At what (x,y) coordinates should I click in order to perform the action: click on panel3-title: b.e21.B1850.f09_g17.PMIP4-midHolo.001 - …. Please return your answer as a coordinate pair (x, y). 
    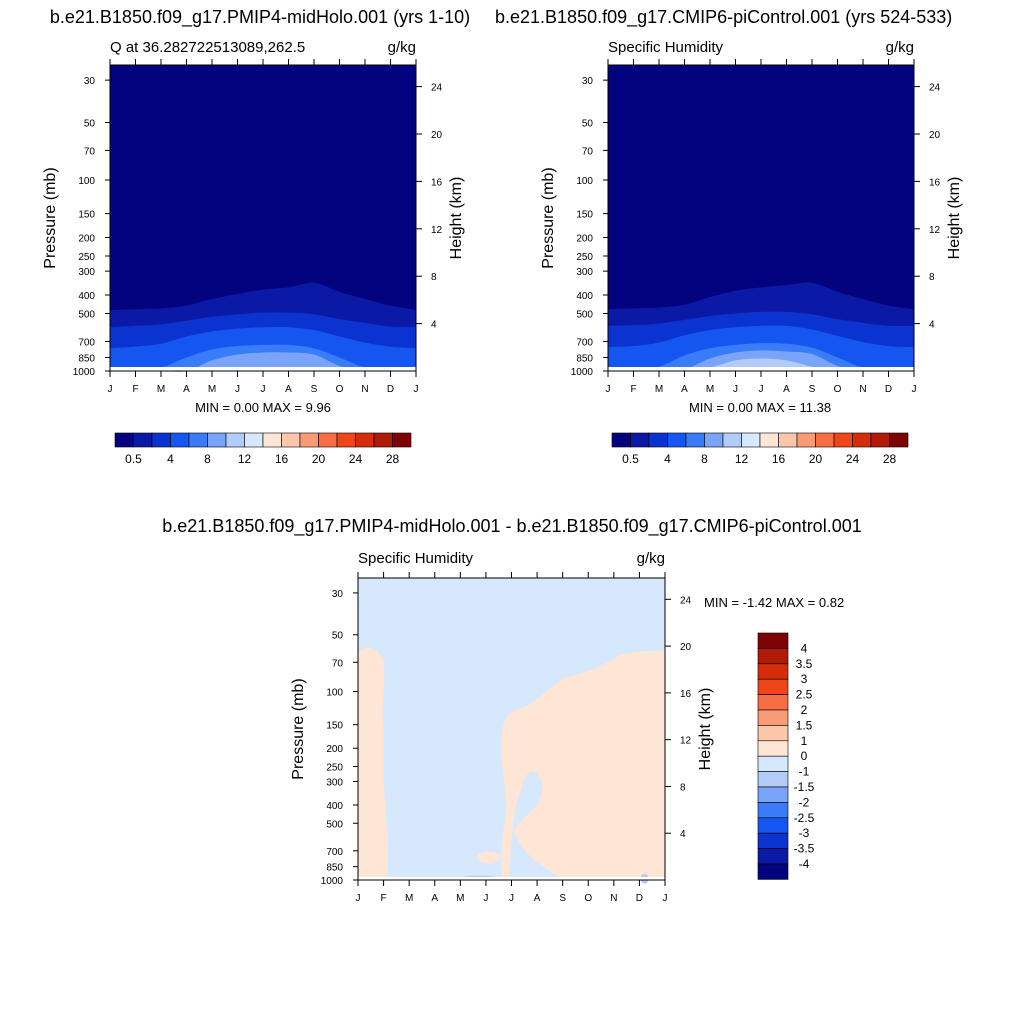
    Looking at the image, I should click on (511, 526).